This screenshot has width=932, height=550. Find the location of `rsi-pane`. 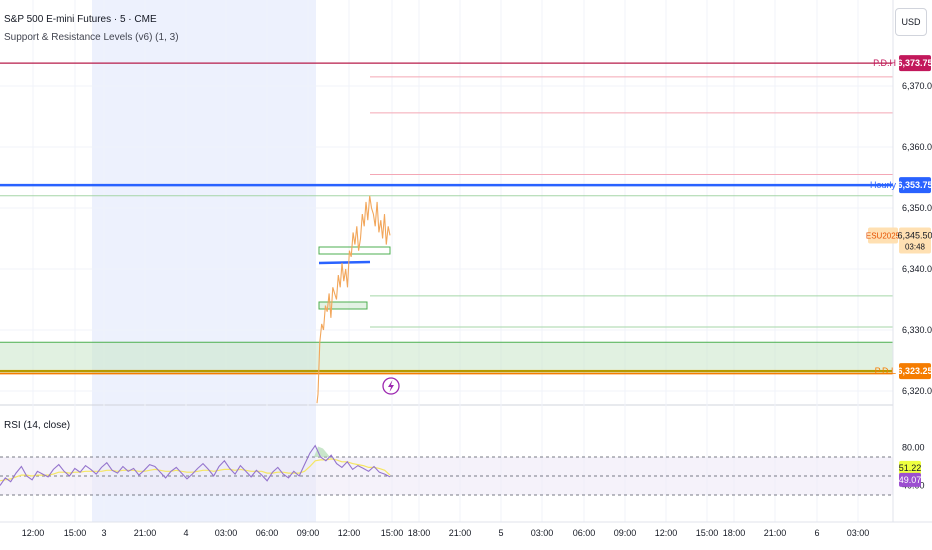

rsi-pane is located at coordinates (446, 470).